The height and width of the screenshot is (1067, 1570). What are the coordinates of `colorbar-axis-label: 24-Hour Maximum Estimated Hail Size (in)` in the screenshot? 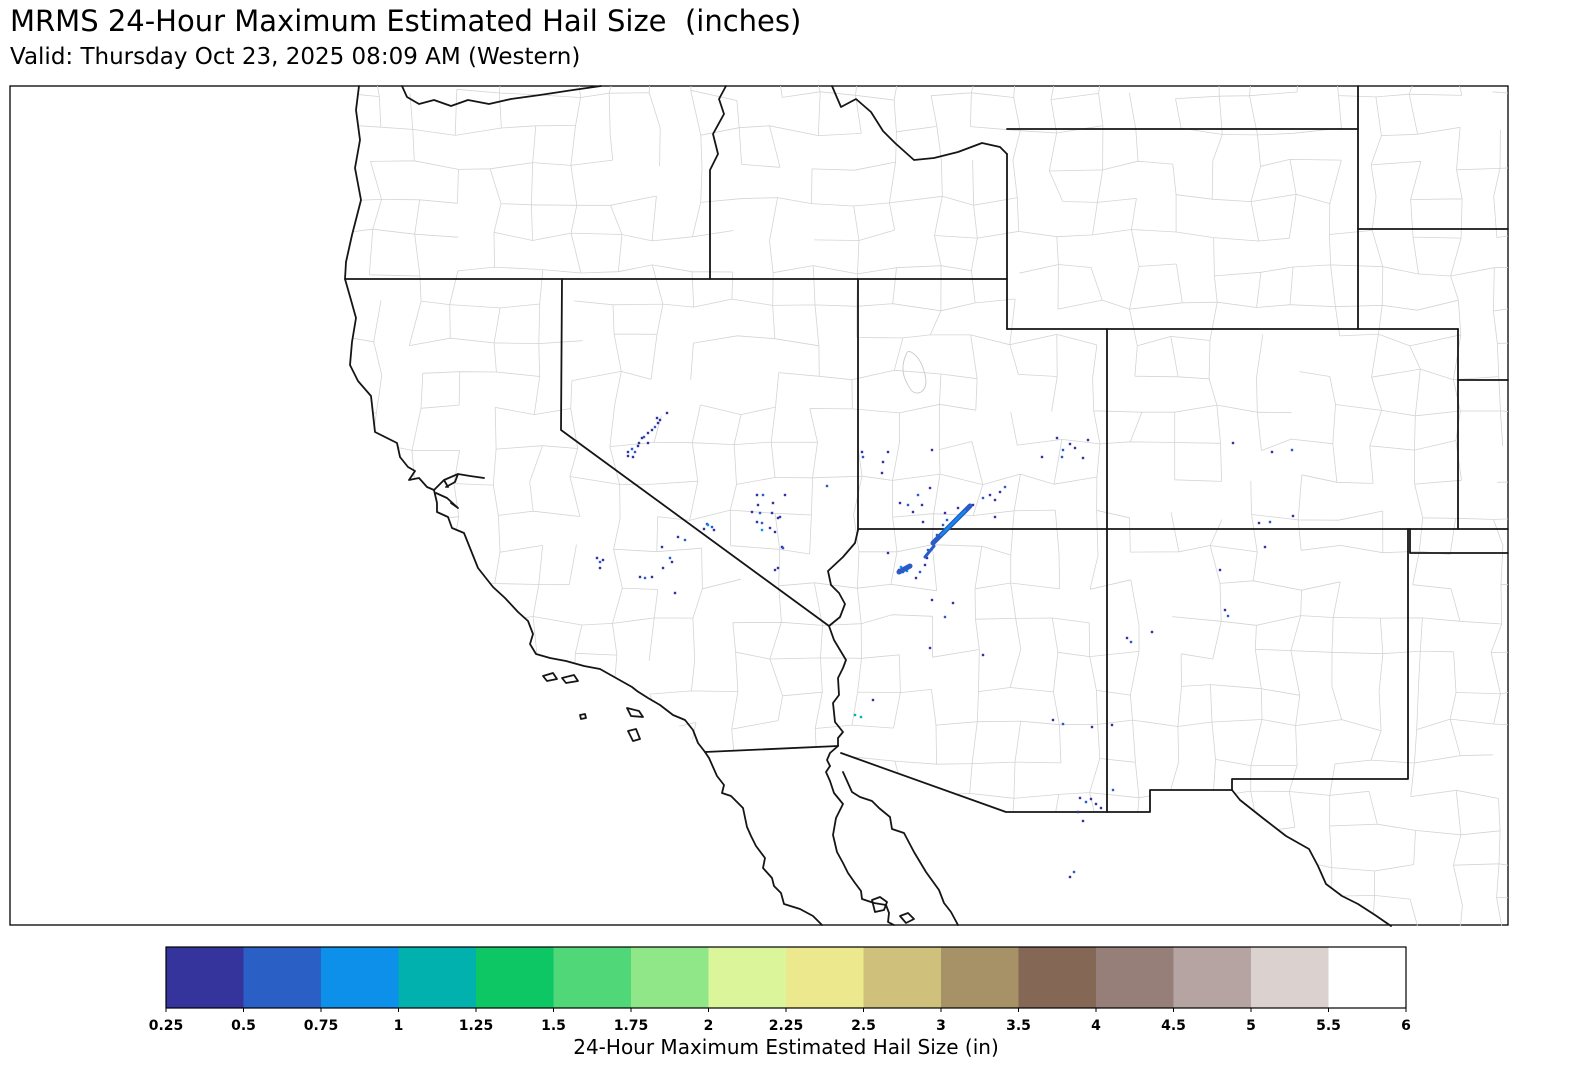 It's located at (786, 1047).